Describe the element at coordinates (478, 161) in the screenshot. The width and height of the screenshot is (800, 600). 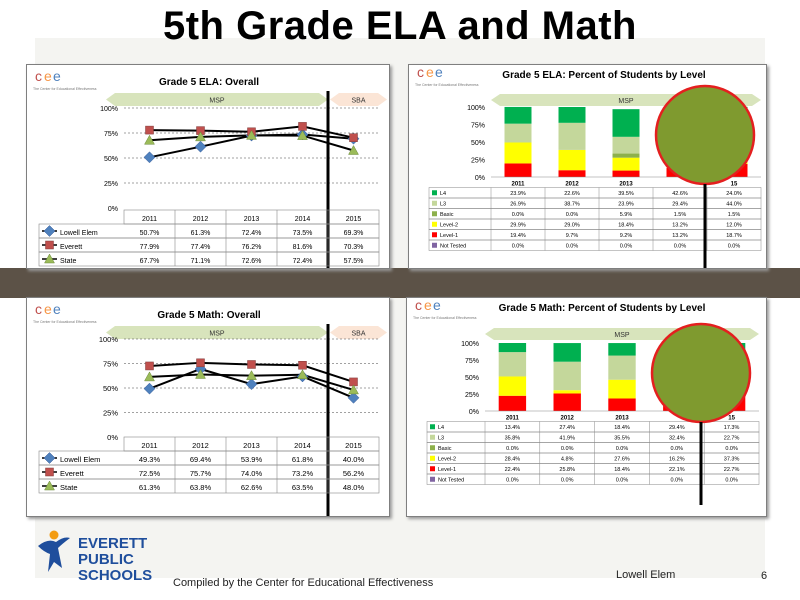
I see `y-tick-label: 25%` at that location.